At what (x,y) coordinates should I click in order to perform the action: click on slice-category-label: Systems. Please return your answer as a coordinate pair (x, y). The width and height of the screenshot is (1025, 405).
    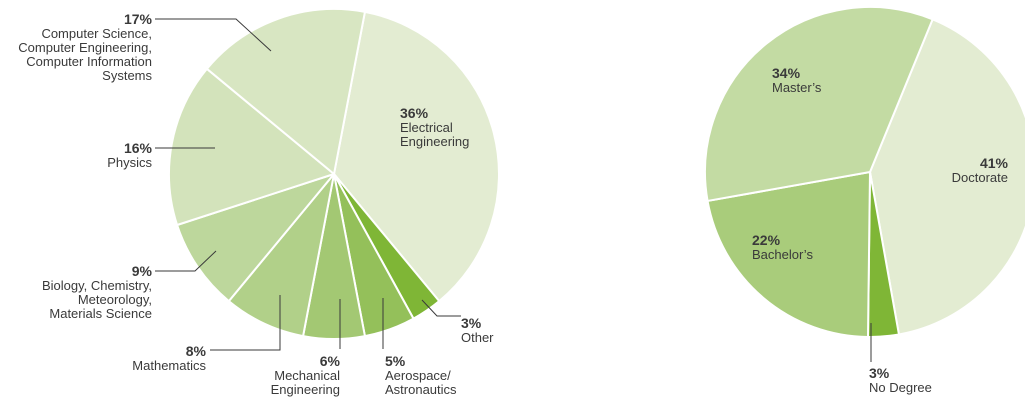
    Looking at the image, I should click on (127, 75).